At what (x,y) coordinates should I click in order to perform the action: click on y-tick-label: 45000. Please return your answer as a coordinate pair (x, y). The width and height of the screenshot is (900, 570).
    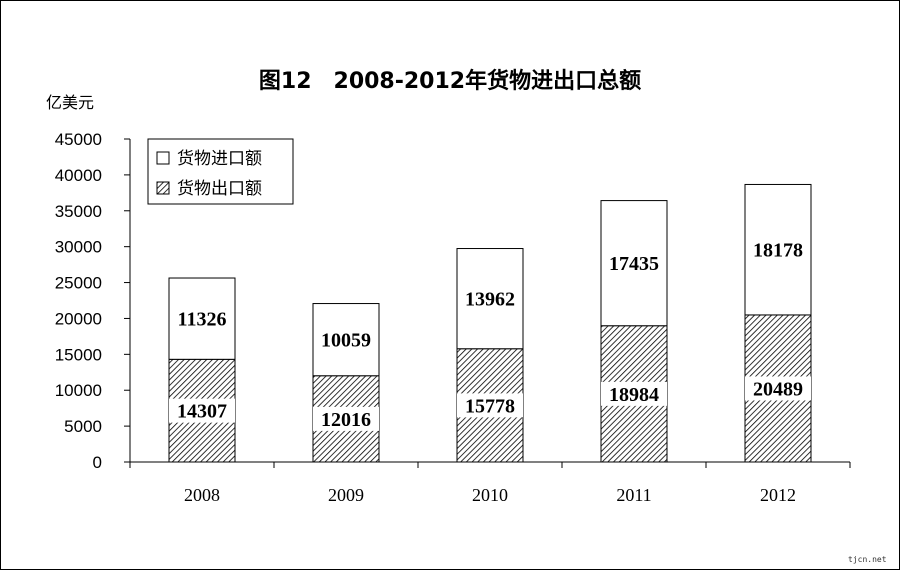
    Looking at the image, I should click on (78, 139).